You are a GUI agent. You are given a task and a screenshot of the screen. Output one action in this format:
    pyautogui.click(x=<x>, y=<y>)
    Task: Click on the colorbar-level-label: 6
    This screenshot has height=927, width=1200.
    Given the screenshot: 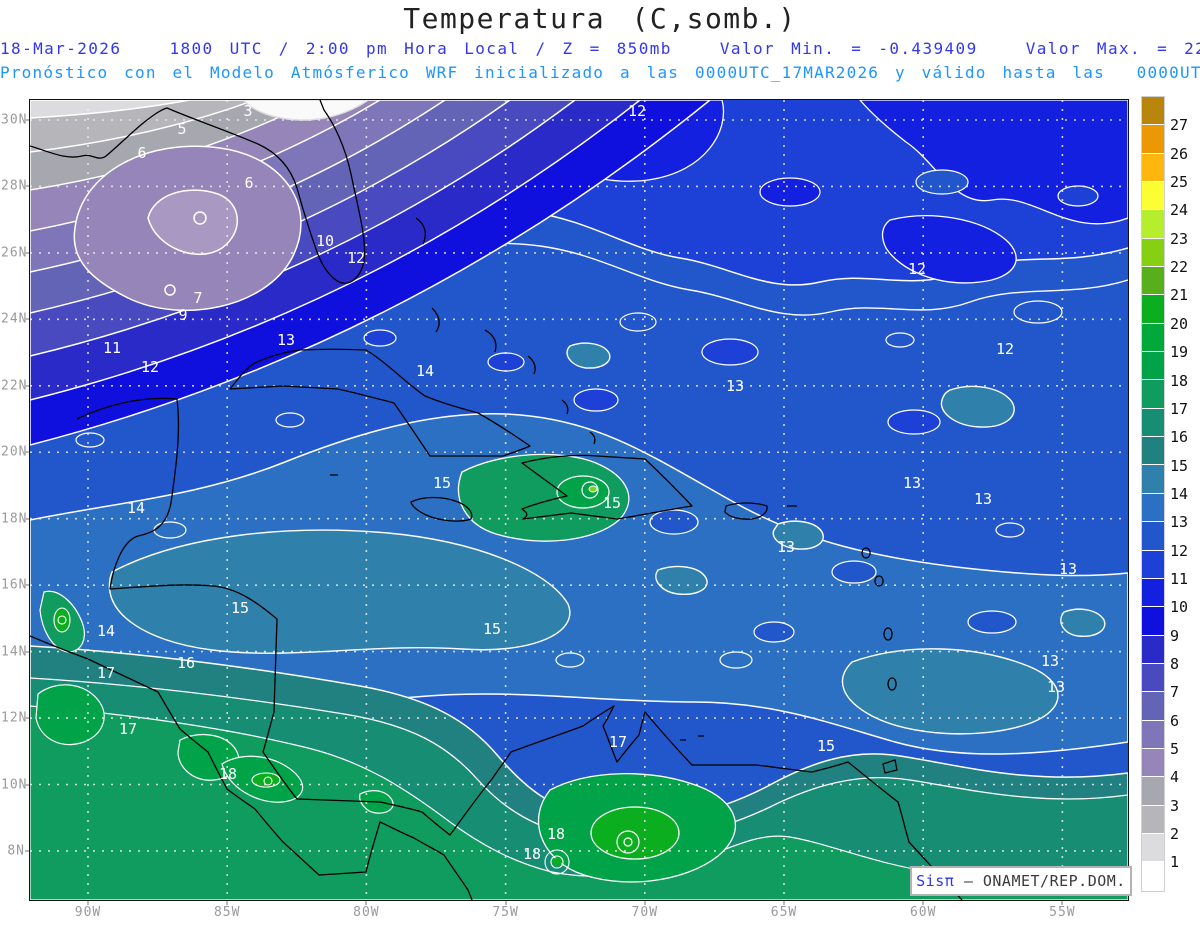 What is the action you would take?
    pyautogui.click(x=1175, y=720)
    